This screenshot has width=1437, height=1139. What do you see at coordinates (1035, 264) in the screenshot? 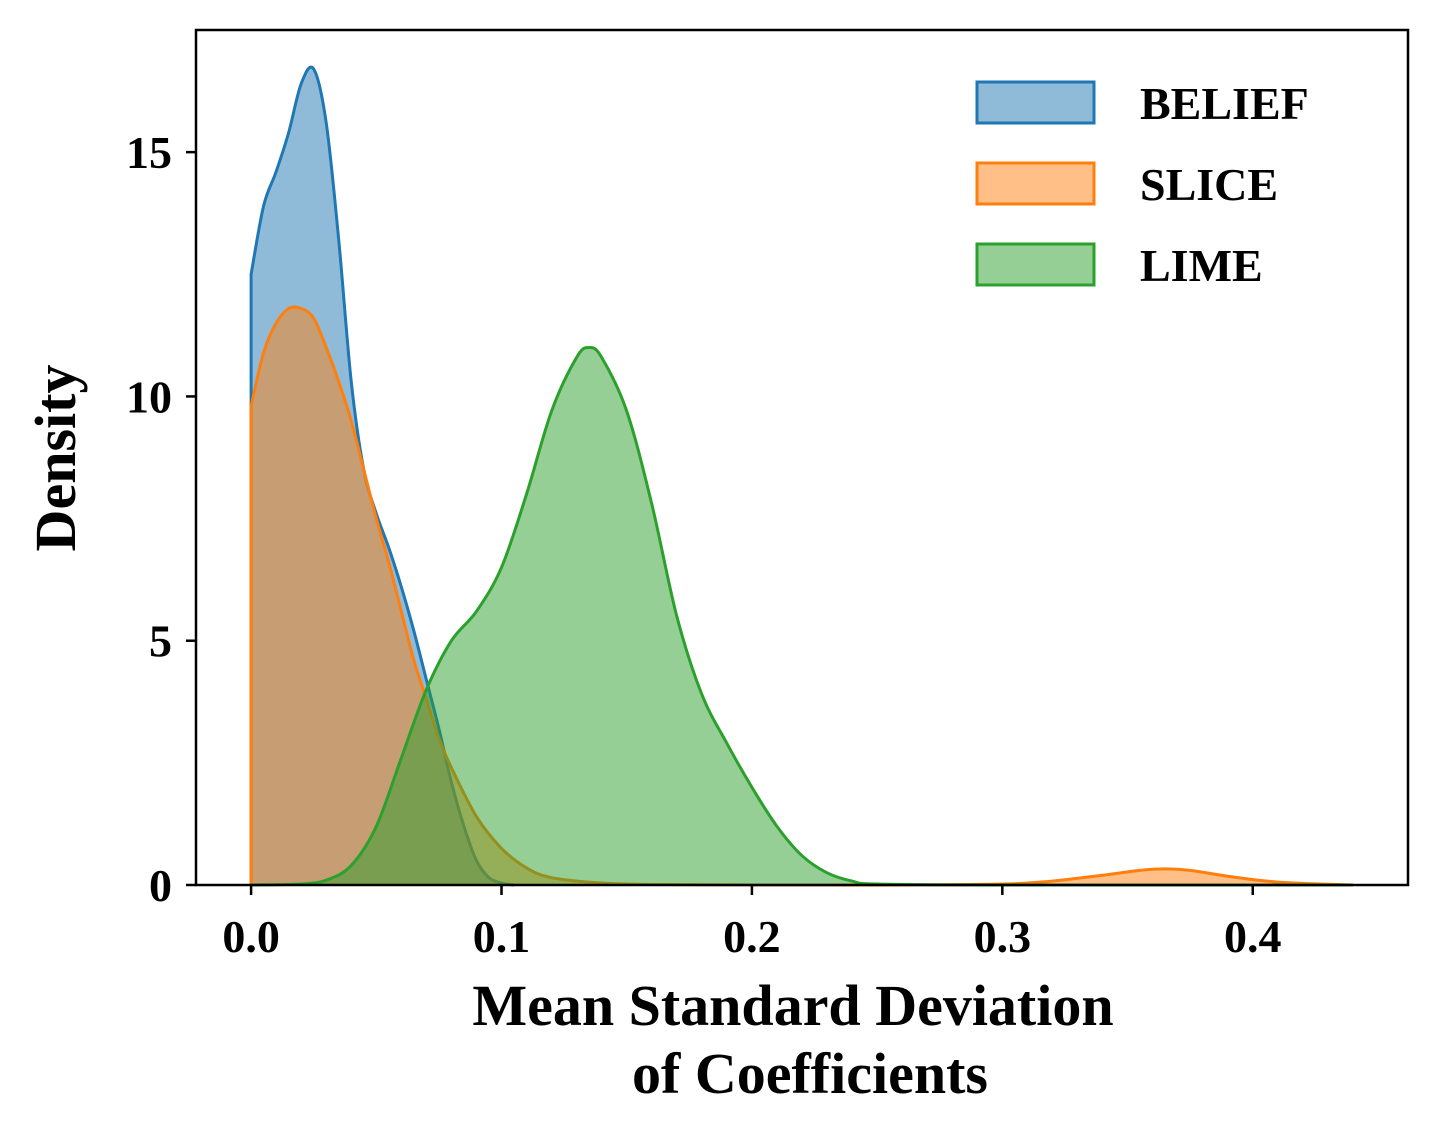
I see `legend-swatch-lime` at bounding box center [1035, 264].